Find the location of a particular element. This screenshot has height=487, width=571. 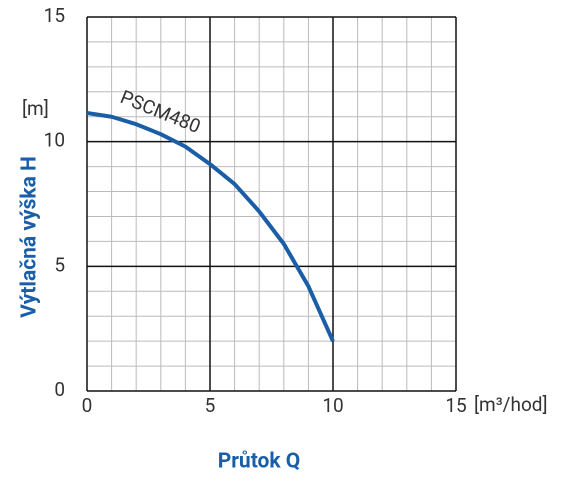

x-tick-label: 0 is located at coordinates (87, 405).